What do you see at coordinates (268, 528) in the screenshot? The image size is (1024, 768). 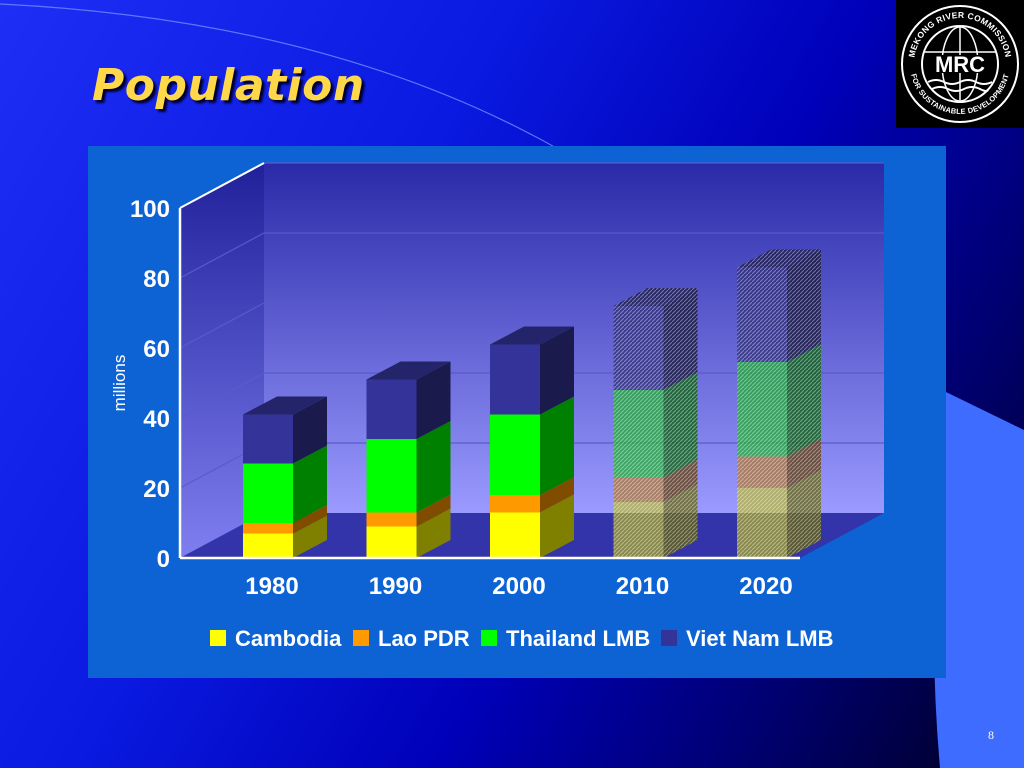 I see `bar-segment-1980-lao-pdr` at bounding box center [268, 528].